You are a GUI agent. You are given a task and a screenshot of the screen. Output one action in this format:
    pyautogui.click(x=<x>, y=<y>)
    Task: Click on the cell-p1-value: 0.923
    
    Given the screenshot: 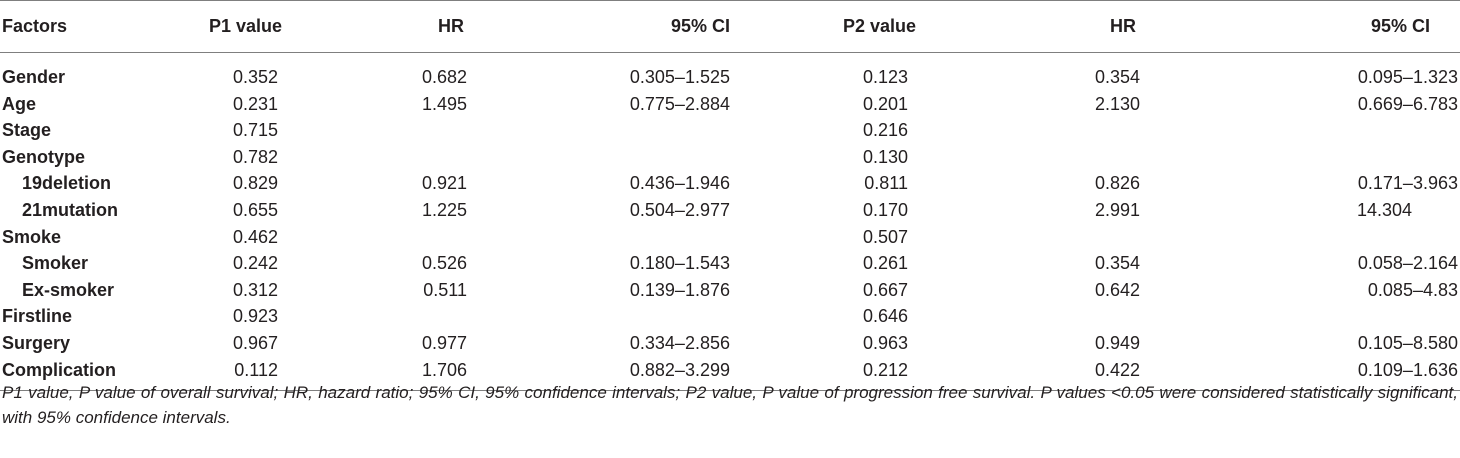 What is the action you would take?
    pyautogui.click(x=255, y=316)
    